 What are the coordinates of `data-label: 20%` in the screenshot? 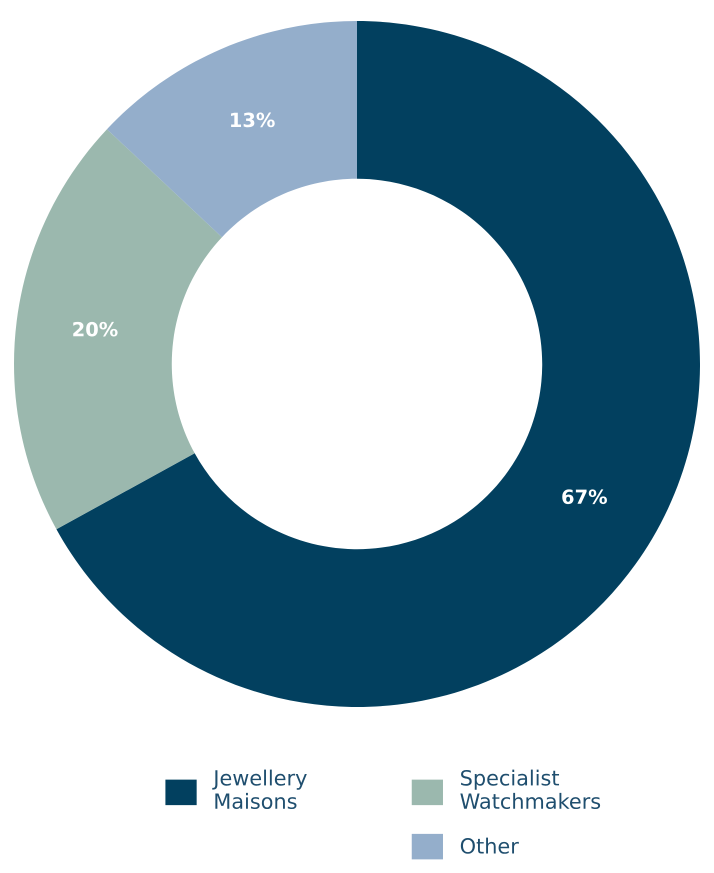 It's located at (95, 329).